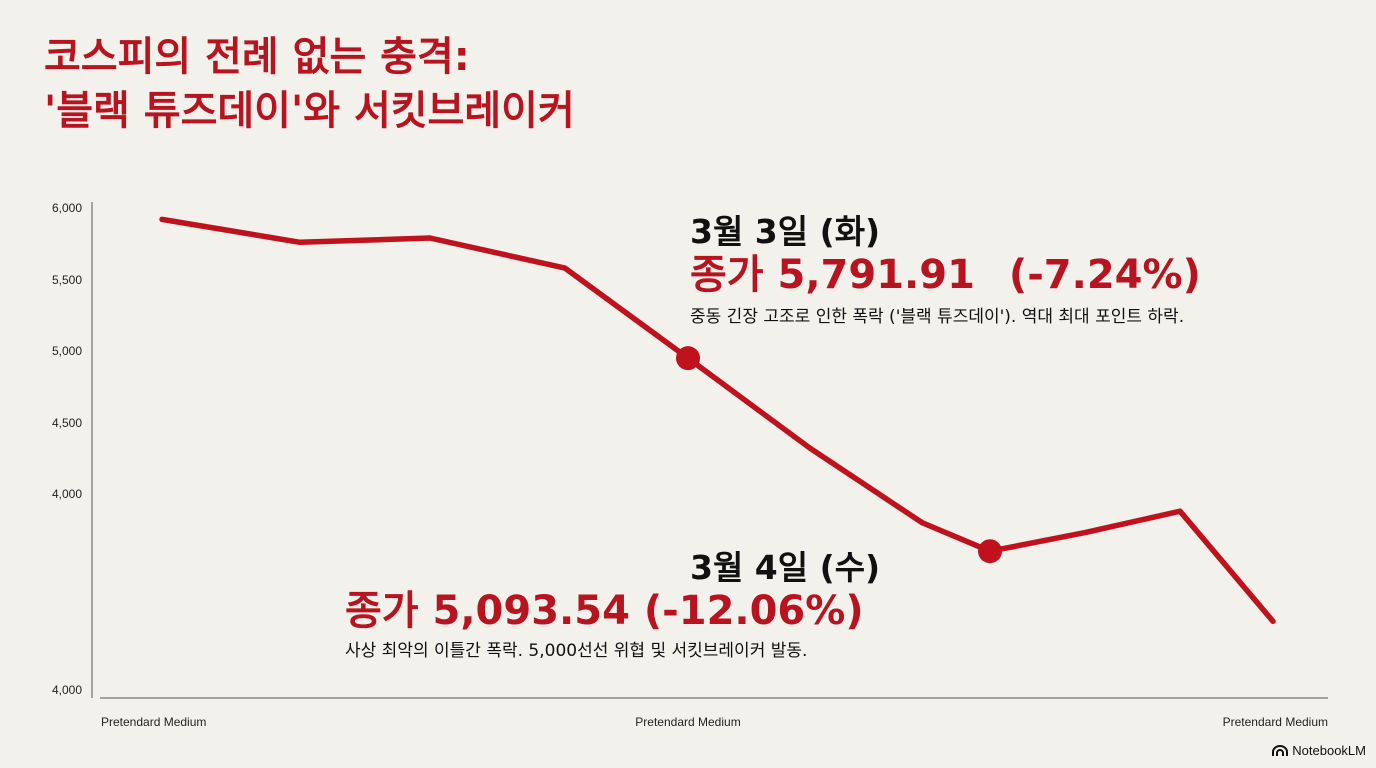  What do you see at coordinates (839, 455) in the screenshot?
I see `highlight-markers` at bounding box center [839, 455].